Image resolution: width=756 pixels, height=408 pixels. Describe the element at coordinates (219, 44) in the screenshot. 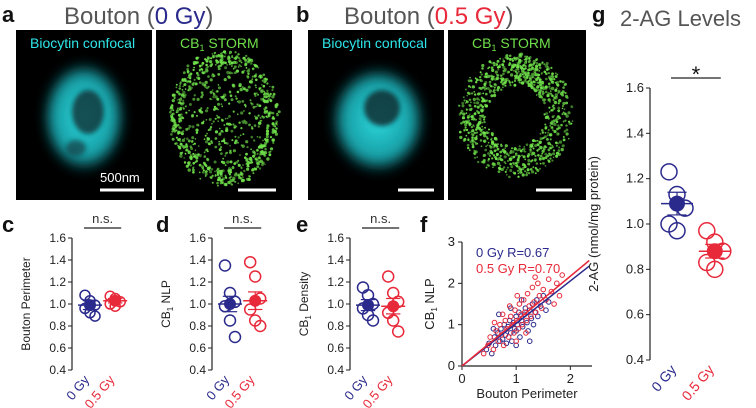

I see `label-storm-a: CB1 STORM` at that location.